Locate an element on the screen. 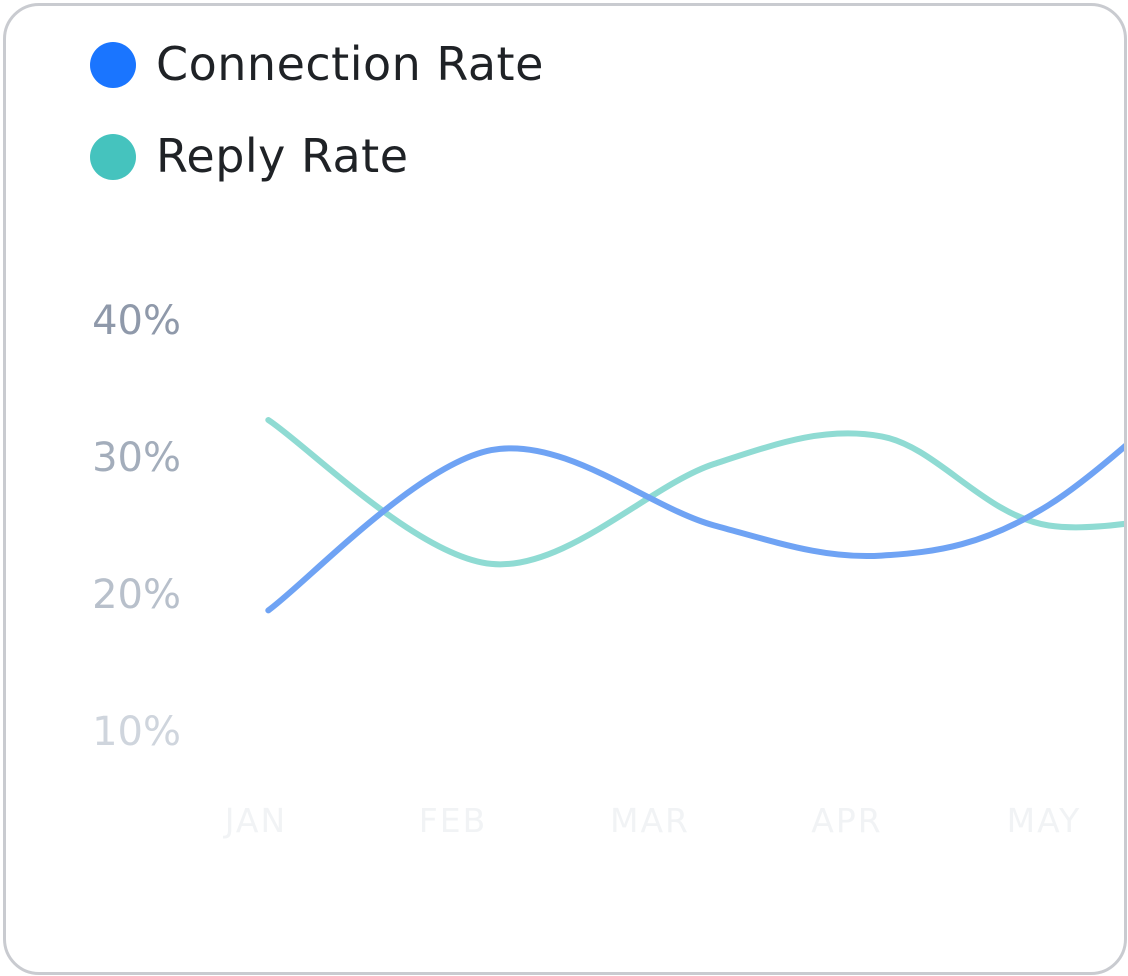  legend-label-reply-rate: Reply Rate is located at coordinates (282, 156).